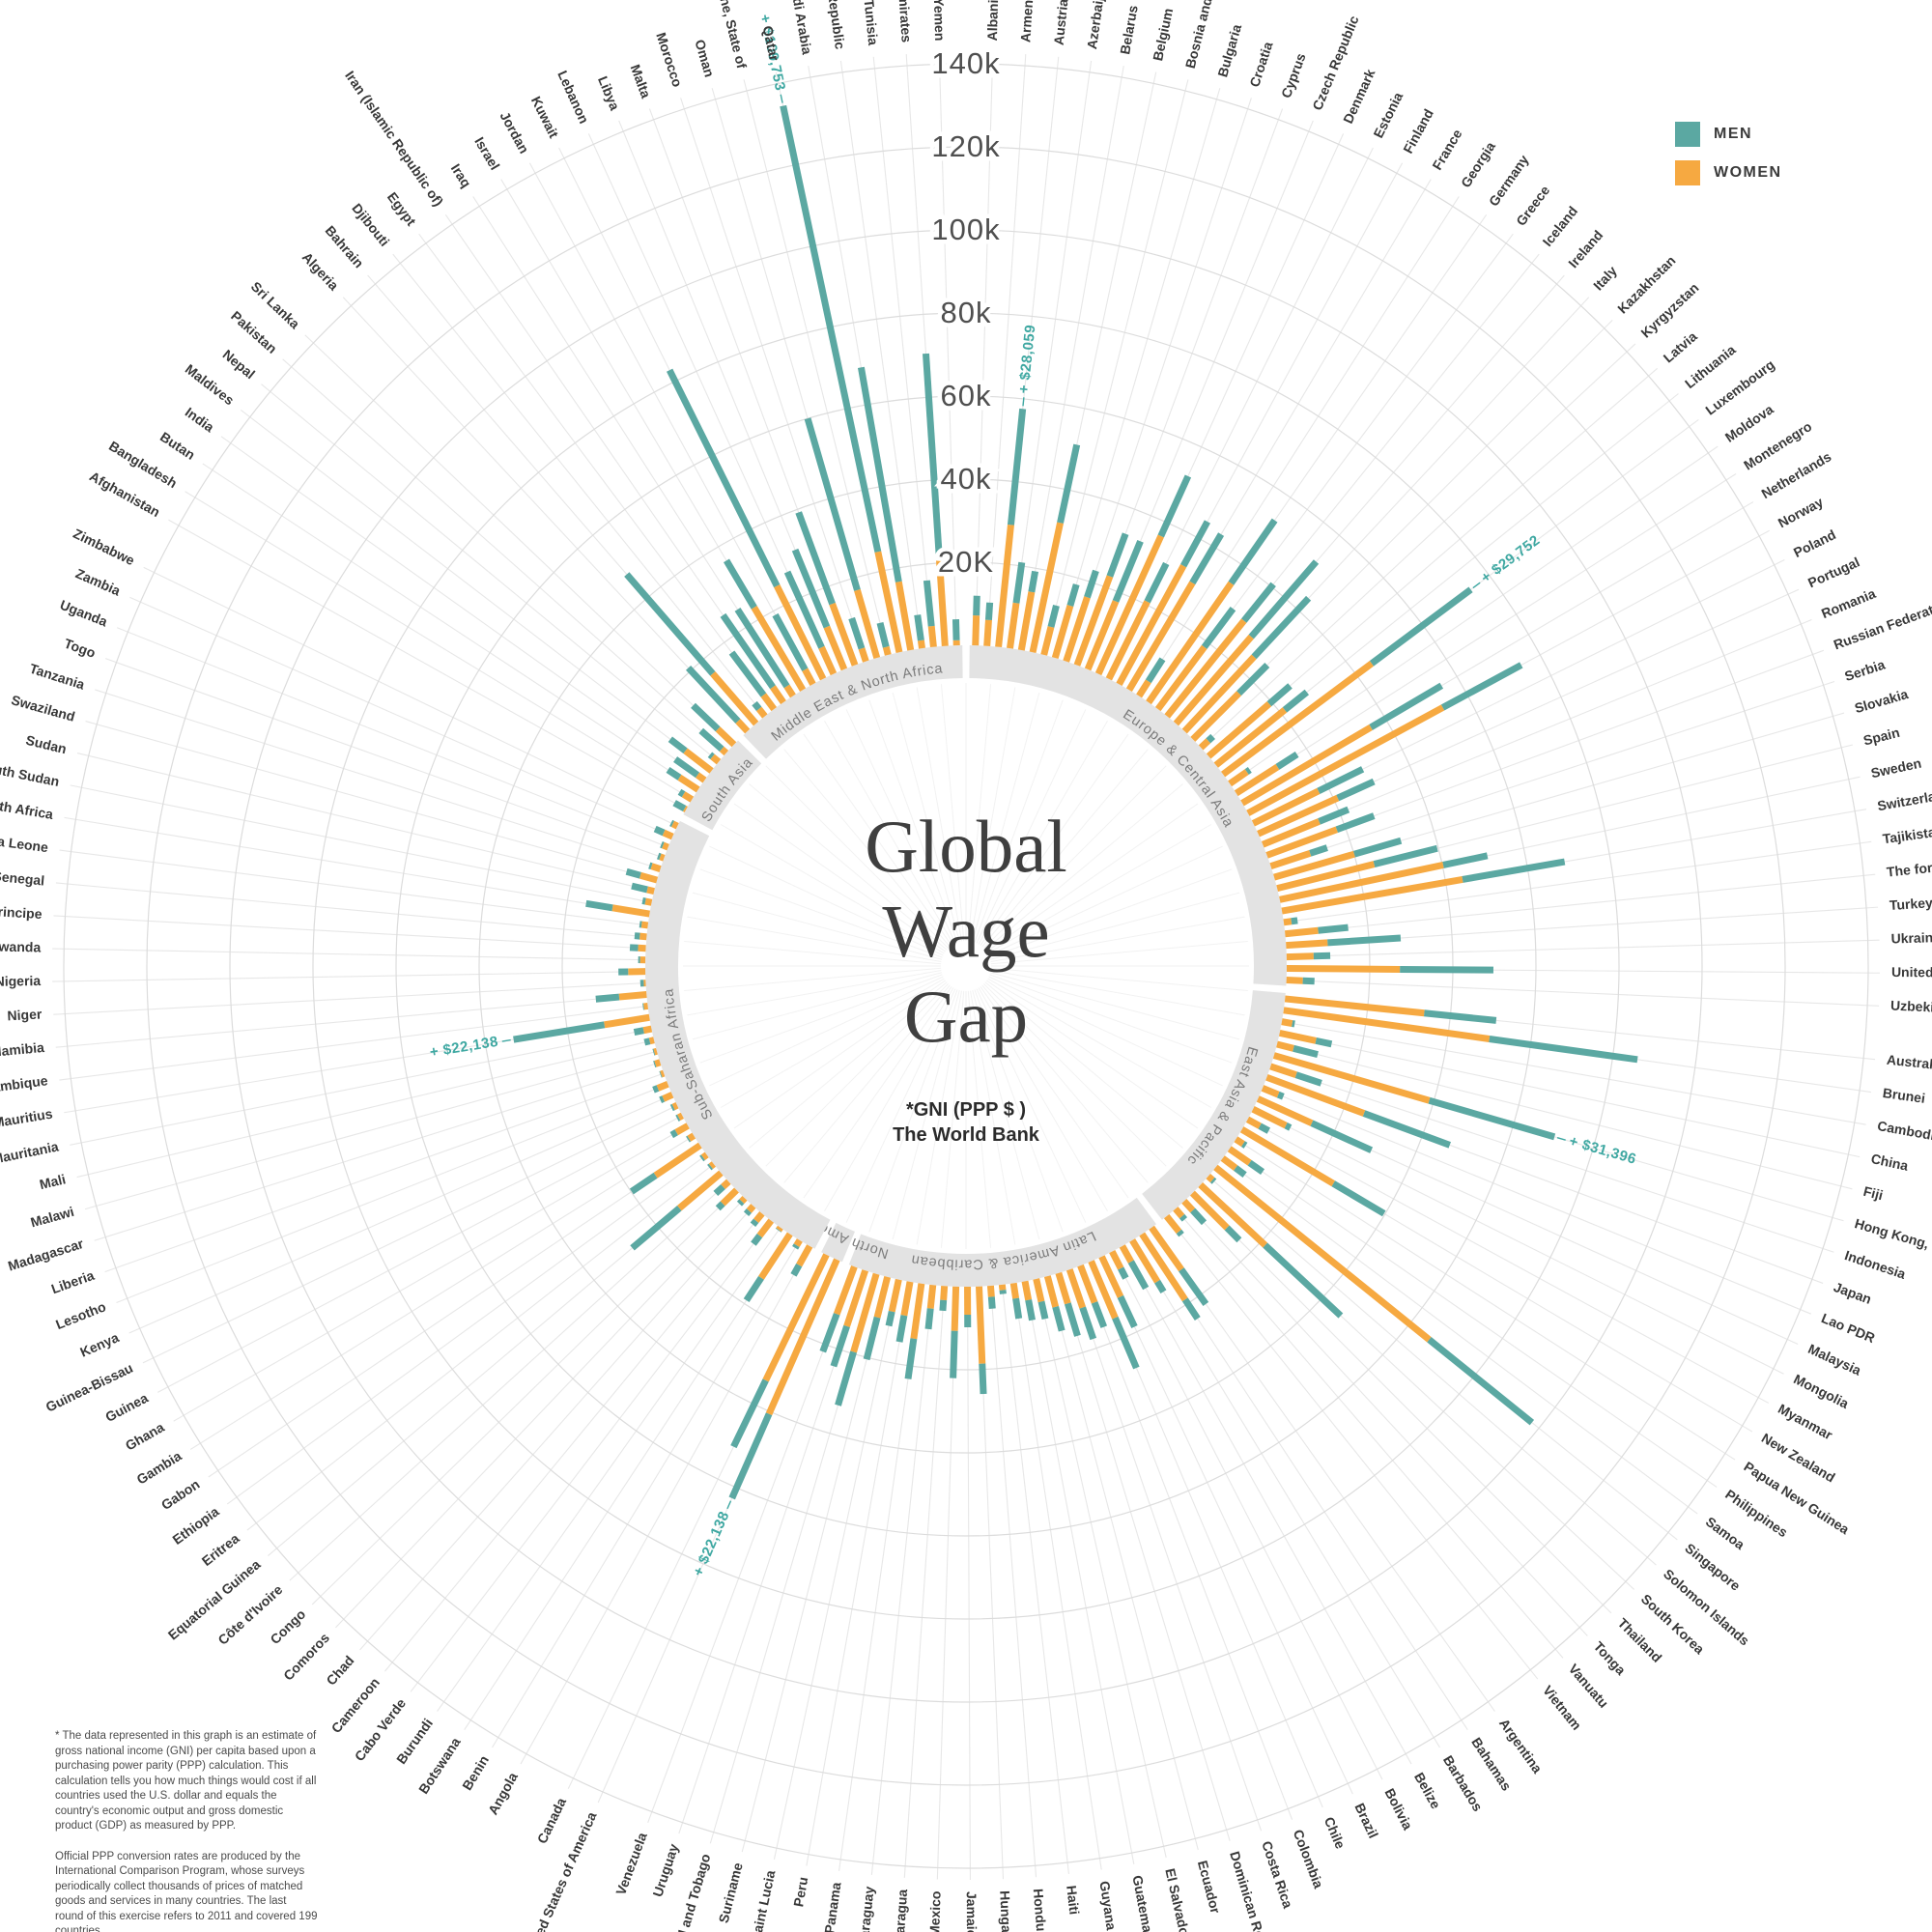 This screenshot has width=1932, height=1932. What do you see at coordinates (454, 1311) in the screenshot?
I see `spoke-gabon` at bounding box center [454, 1311].